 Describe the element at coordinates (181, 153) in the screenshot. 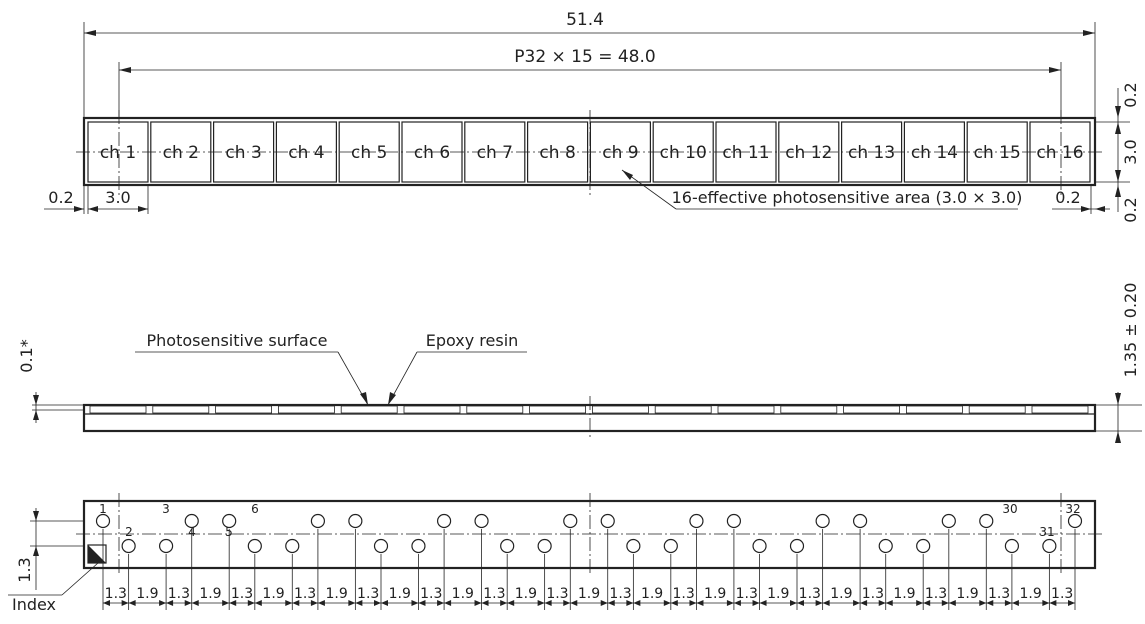

I see `channel-label: ch 2` at that location.